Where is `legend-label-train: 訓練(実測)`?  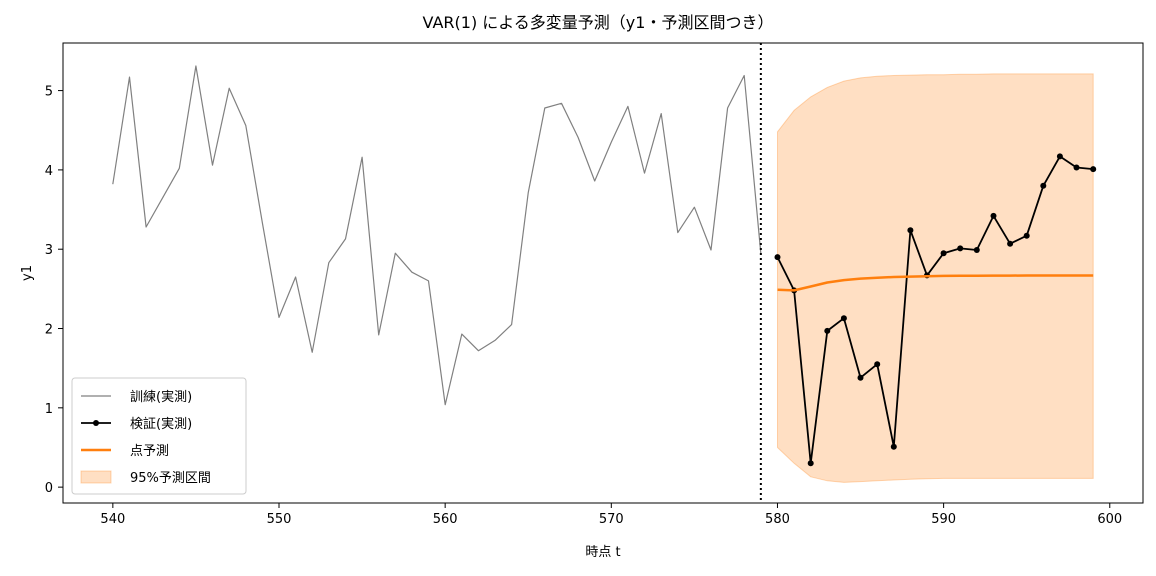 legend-label-train: 訓練(実測) is located at coordinates (161, 397).